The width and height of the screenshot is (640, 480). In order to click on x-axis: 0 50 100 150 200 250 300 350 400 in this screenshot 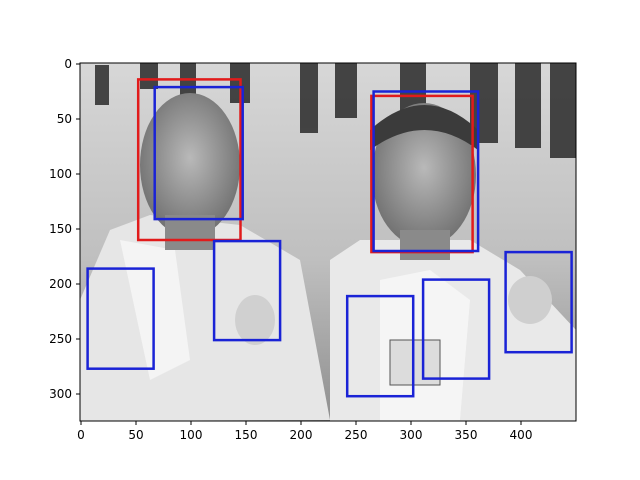, I will do `click(304, 431)`.